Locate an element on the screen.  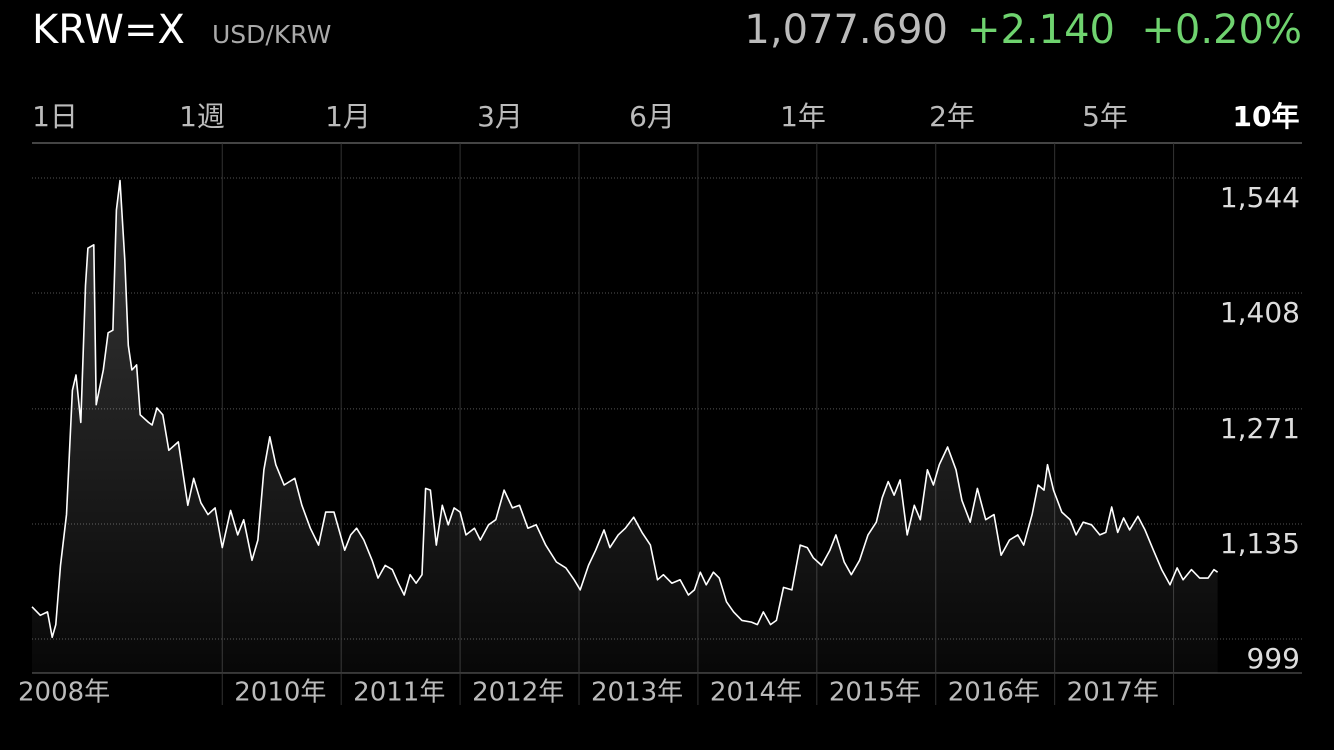
x-tick-label: 2013年 is located at coordinates (637, 693).